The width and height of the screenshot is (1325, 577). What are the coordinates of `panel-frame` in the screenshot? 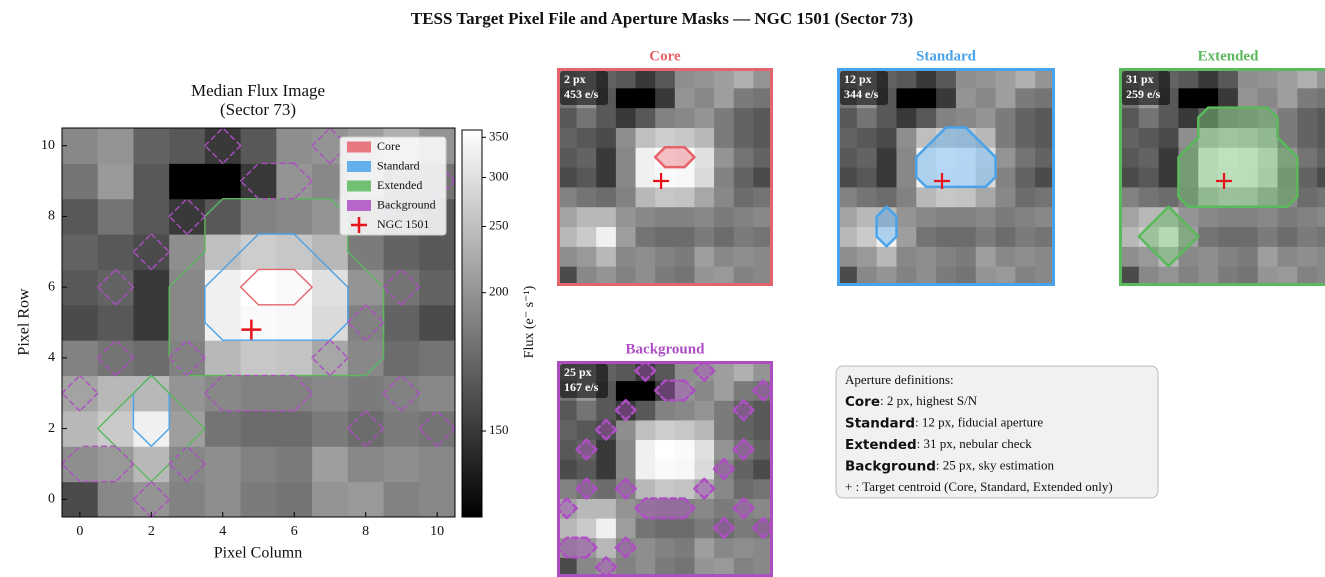 It's located at (1222, 177).